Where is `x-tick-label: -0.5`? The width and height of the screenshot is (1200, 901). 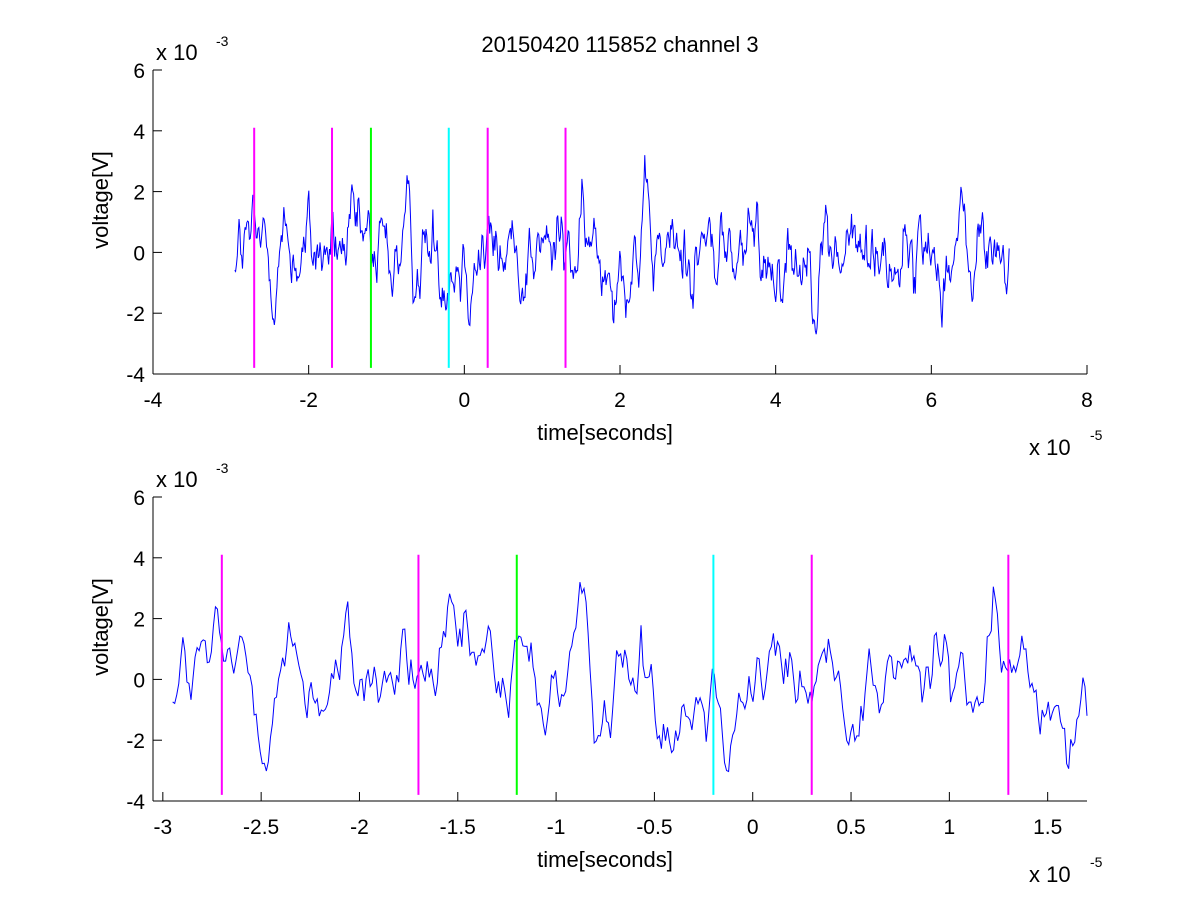 x-tick-label: -0.5 is located at coordinates (654, 827).